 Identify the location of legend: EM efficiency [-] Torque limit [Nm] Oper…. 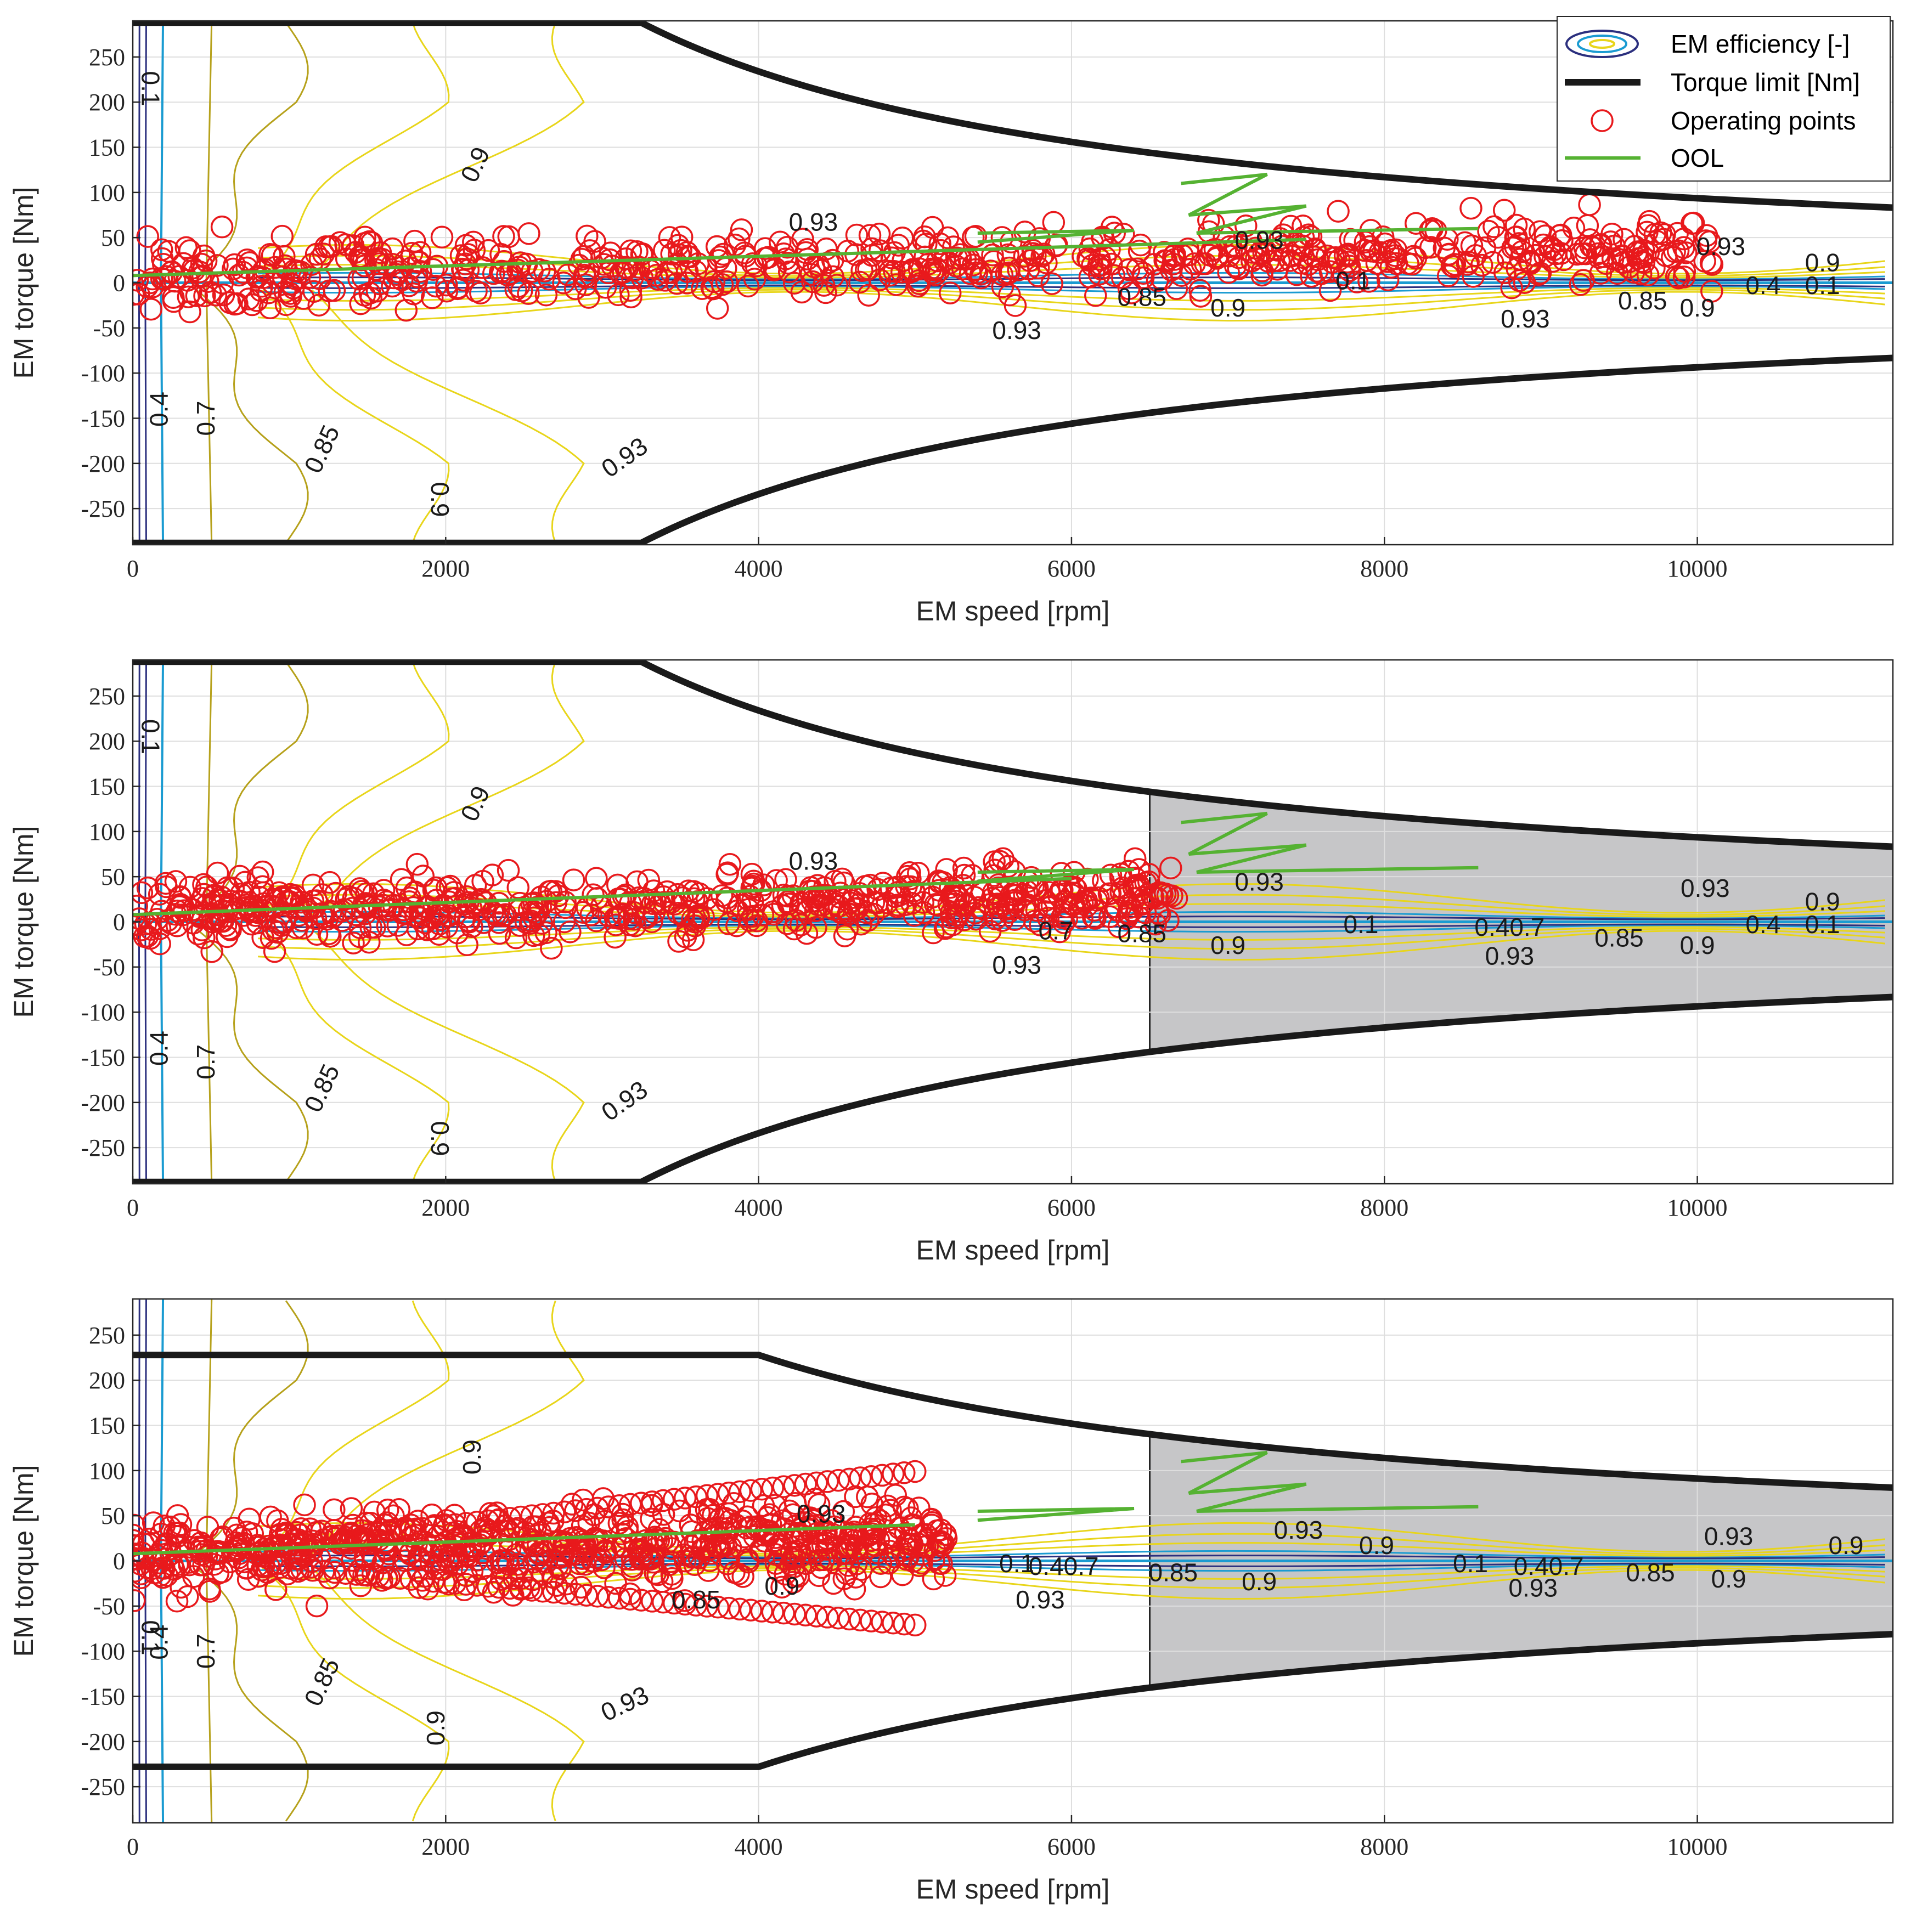
(1724, 99).